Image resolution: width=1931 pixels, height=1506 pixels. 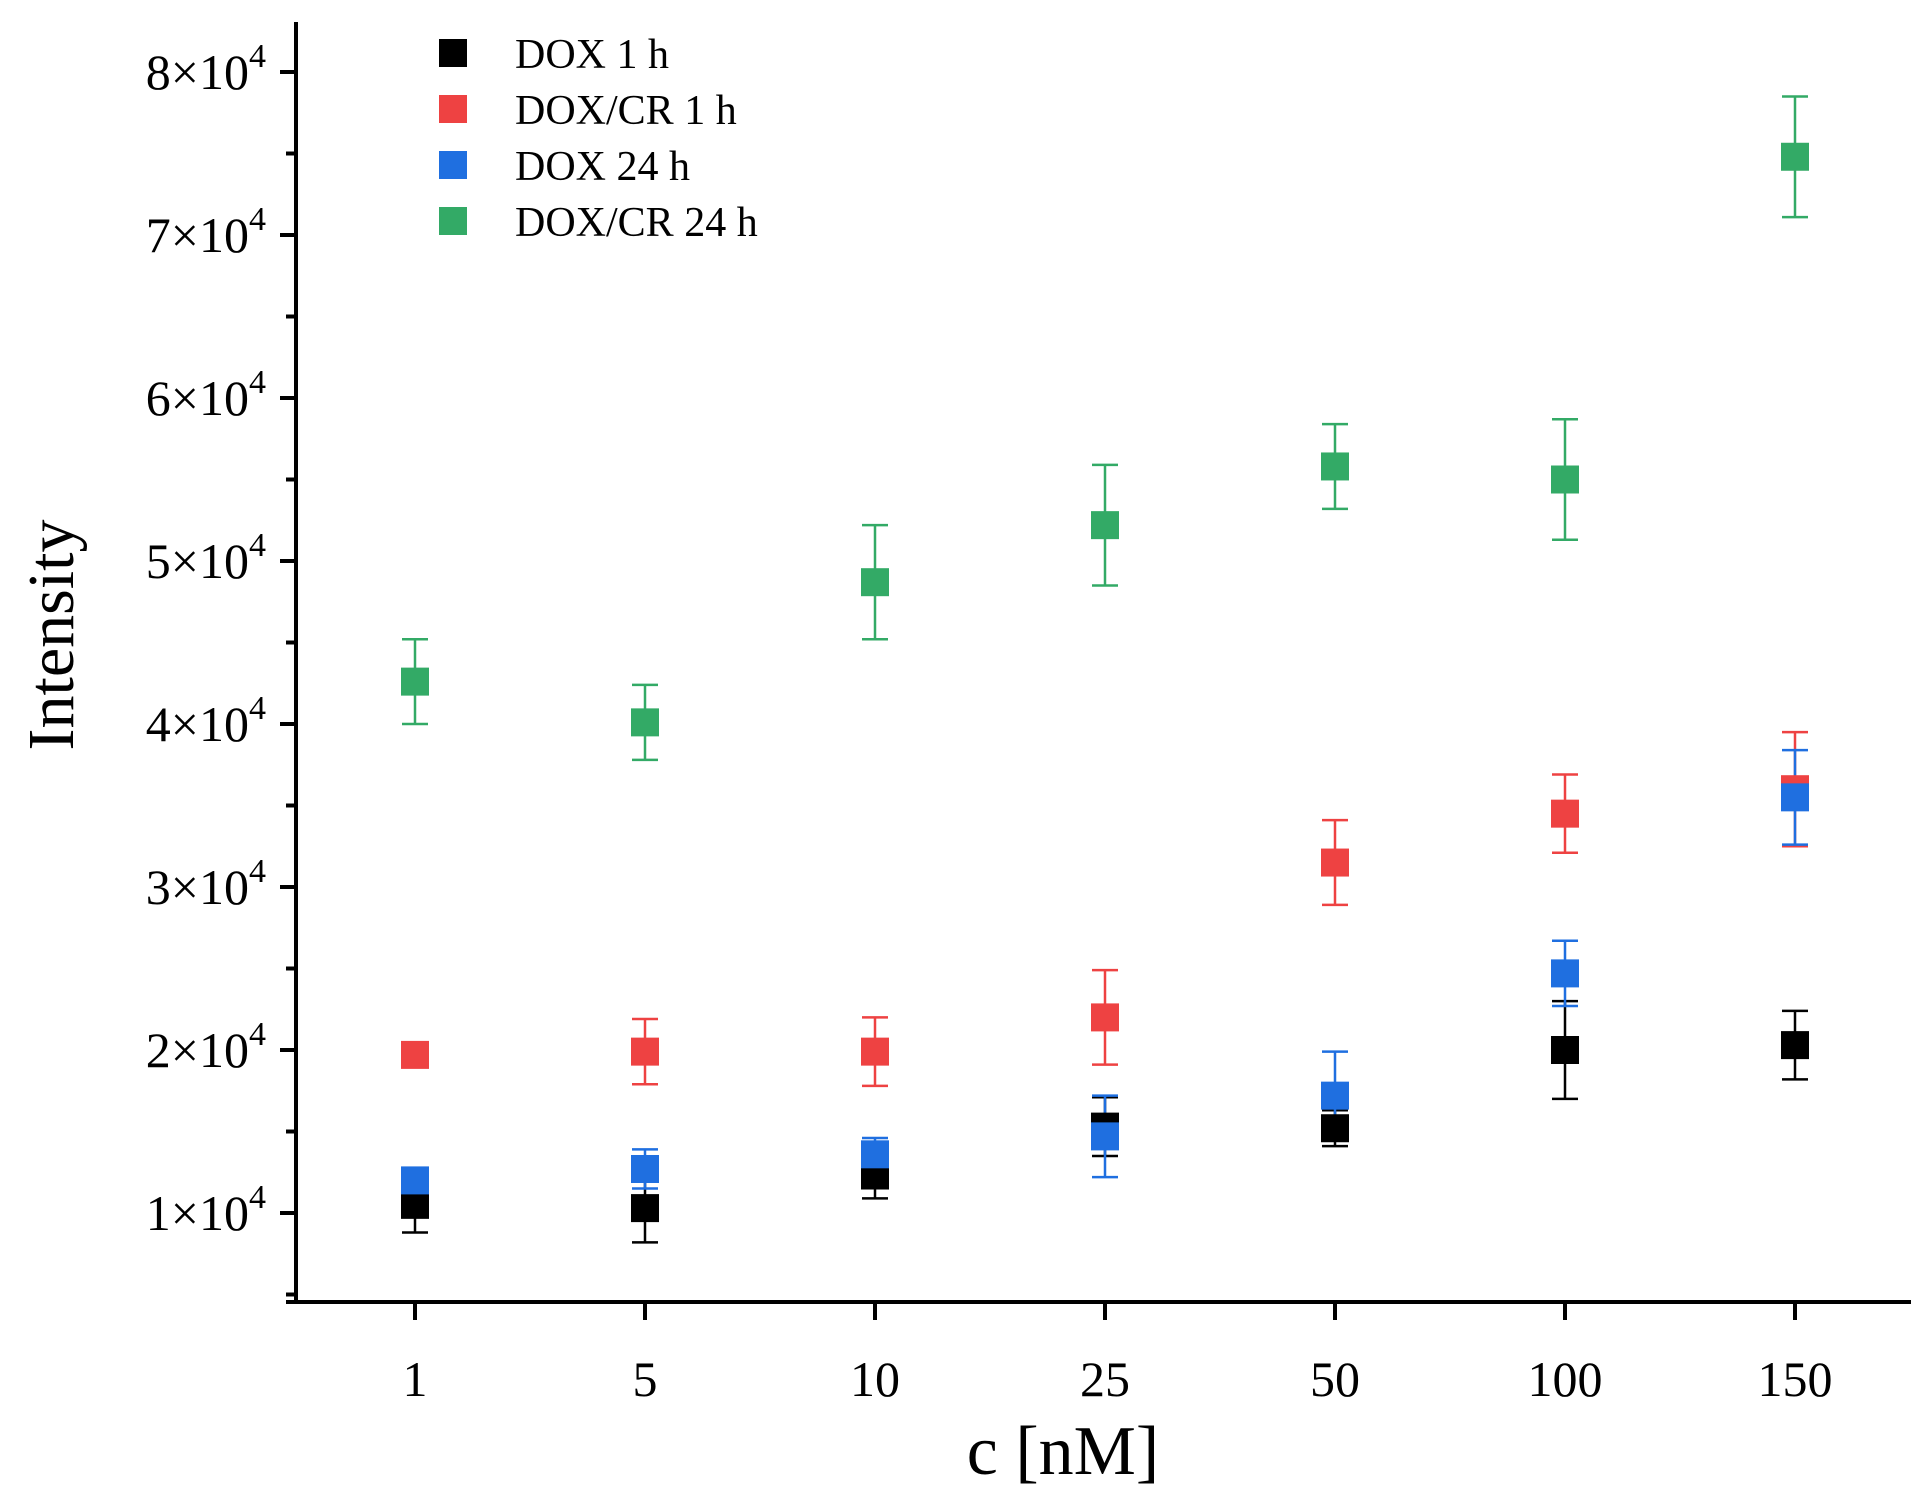 What do you see at coordinates (1063, 1451) in the screenshot?
I see `x-axis-label: c [nM]` at bounding box center [1063, 1451].